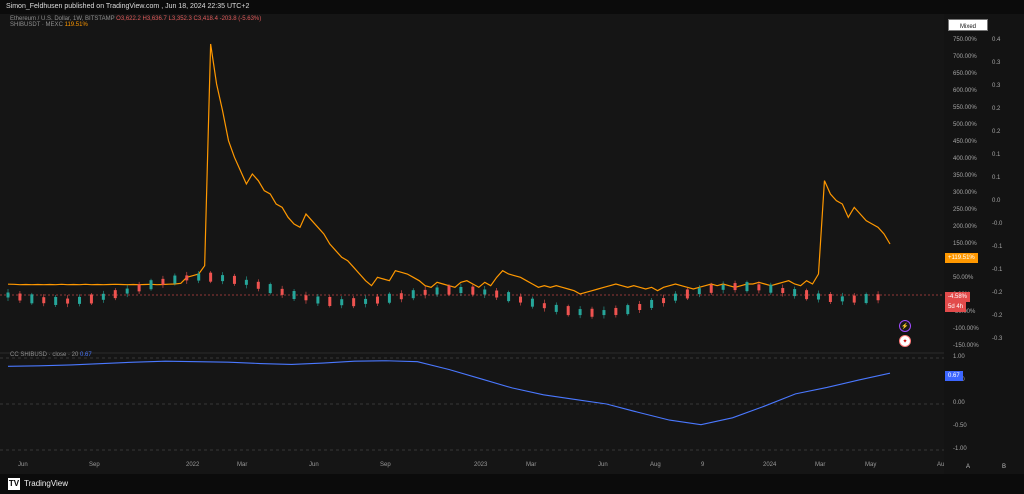  Describe the element at coordinates (996, 178) in the screenshot. I see `value-scale-label-6: 0.1` at that location.